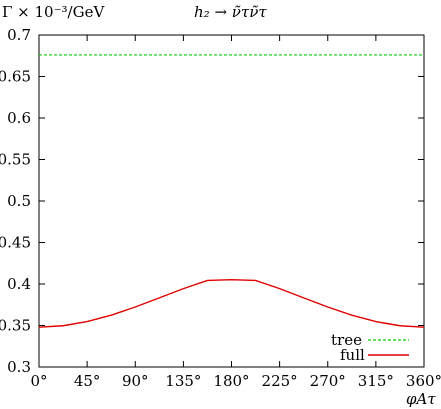  Describe the element at coordinates (376, 381) in the screenshot. I see `x-tick-label: 315°` at that location.